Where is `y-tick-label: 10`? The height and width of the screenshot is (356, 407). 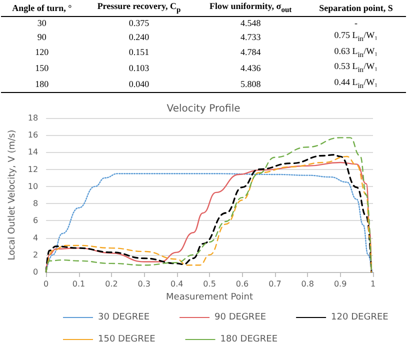 y-tick-label: 10 is located at coordinates (33, 186).